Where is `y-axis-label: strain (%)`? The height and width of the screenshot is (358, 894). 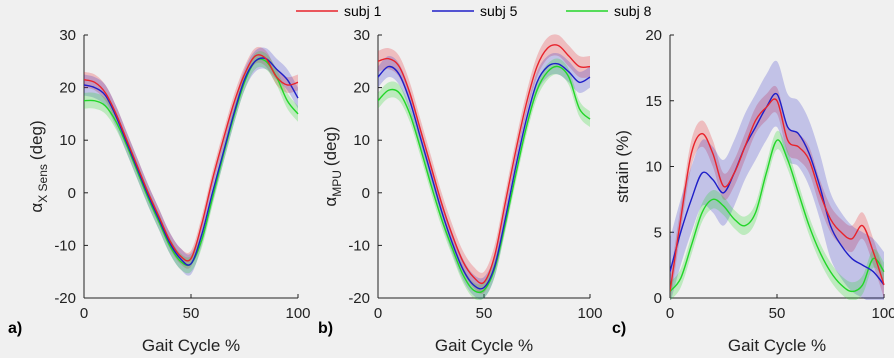 y-axis-label: strain (%) is located at coordinates (622, 166).